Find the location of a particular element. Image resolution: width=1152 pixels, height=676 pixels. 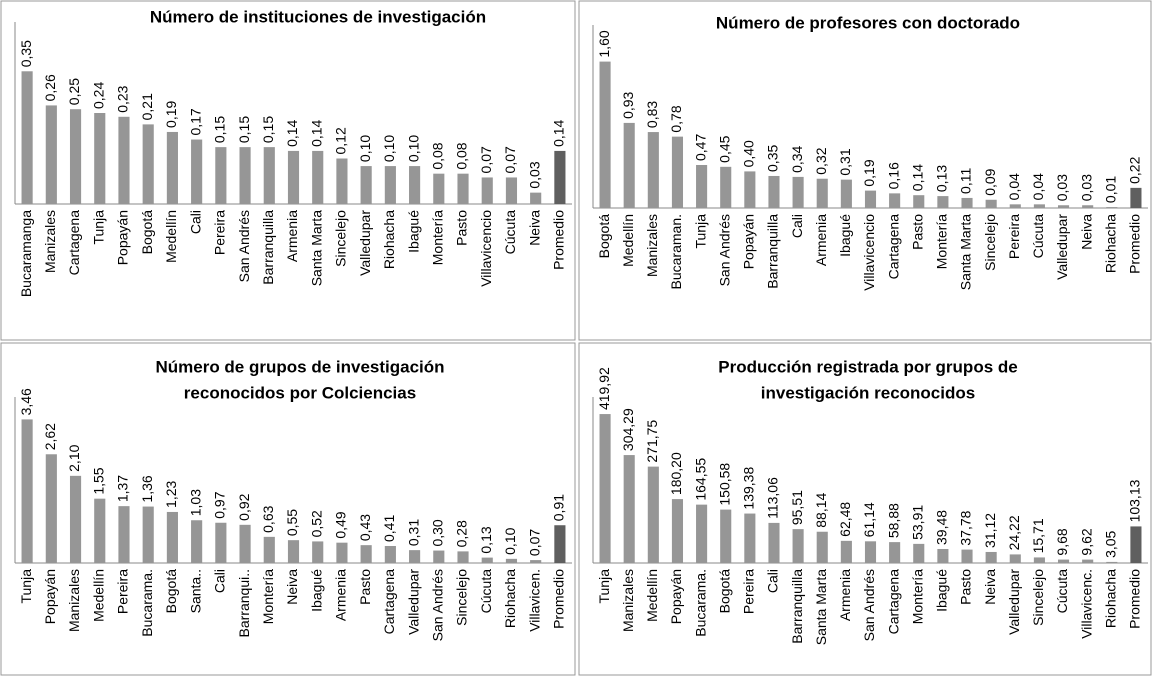

data-label: 1,23 is located at coordinates (171, 493).